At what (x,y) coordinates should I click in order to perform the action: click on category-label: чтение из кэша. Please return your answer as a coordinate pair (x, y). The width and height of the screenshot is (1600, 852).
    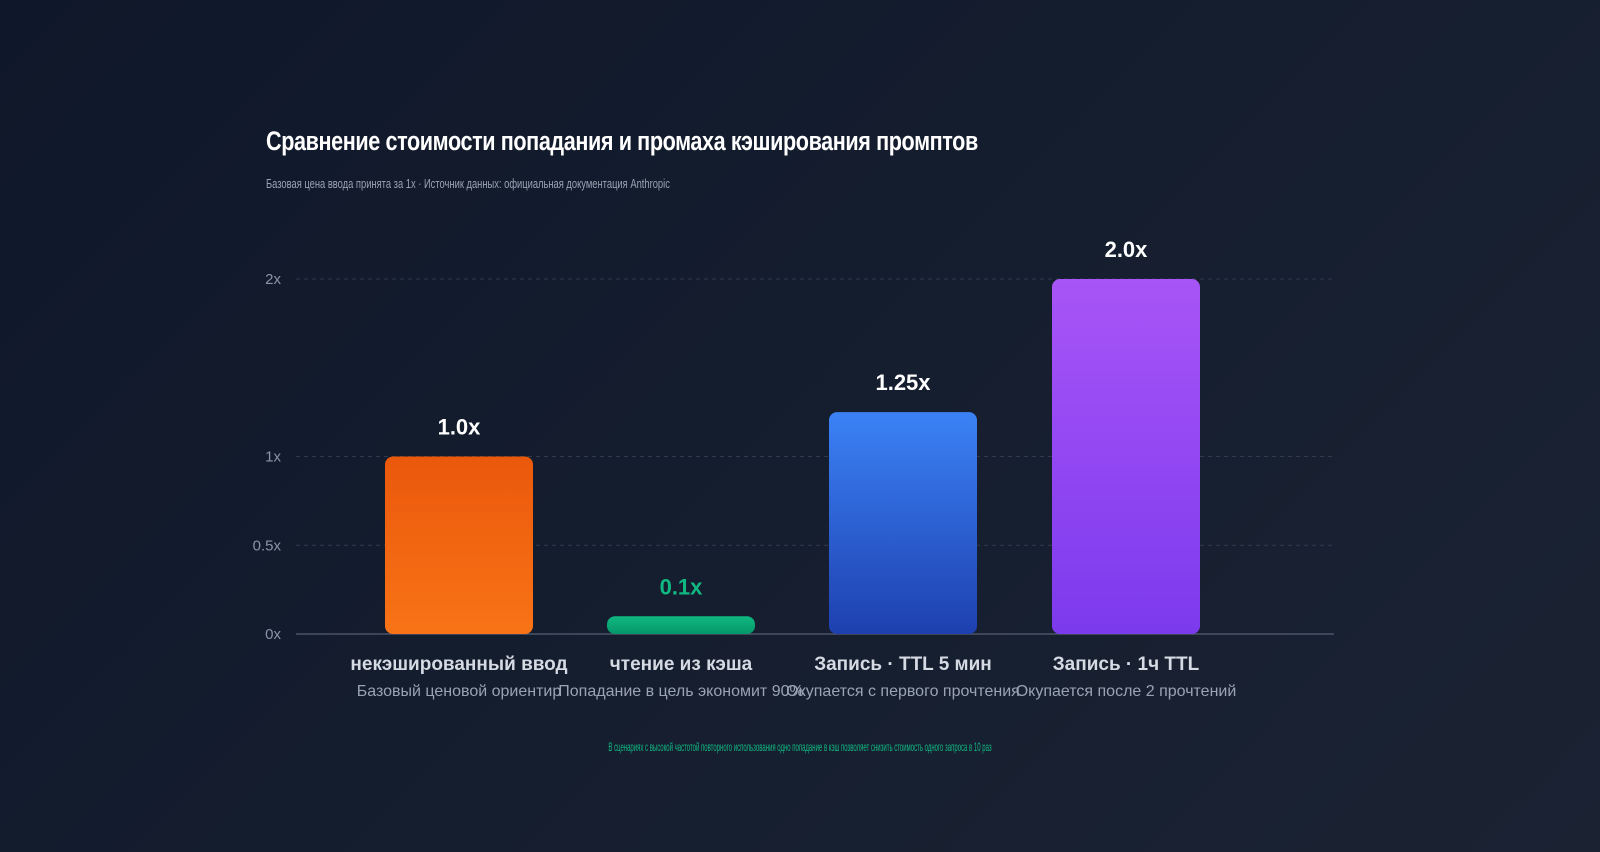
    Looking at the image, I should click on (681, 664).